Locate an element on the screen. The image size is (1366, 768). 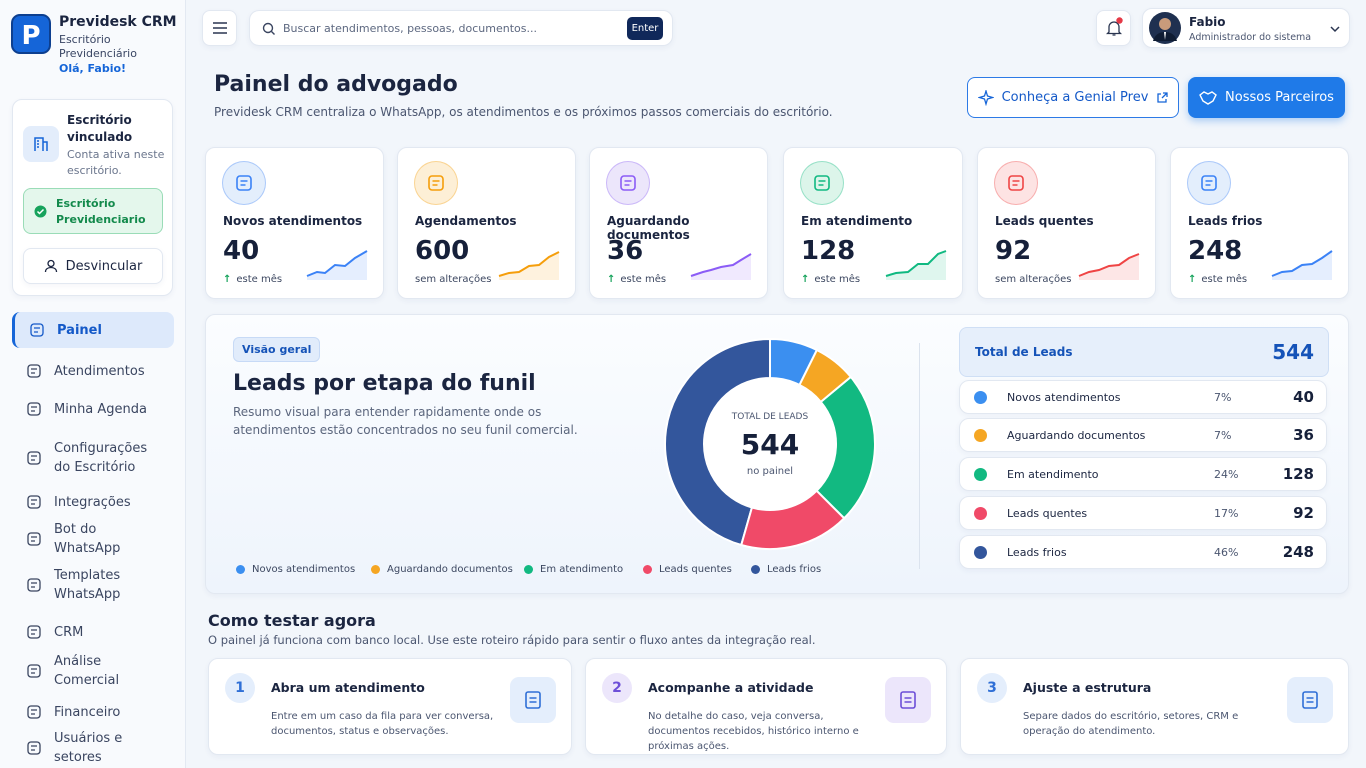
stat-value: 248 is located at coordinates (1215, 251).